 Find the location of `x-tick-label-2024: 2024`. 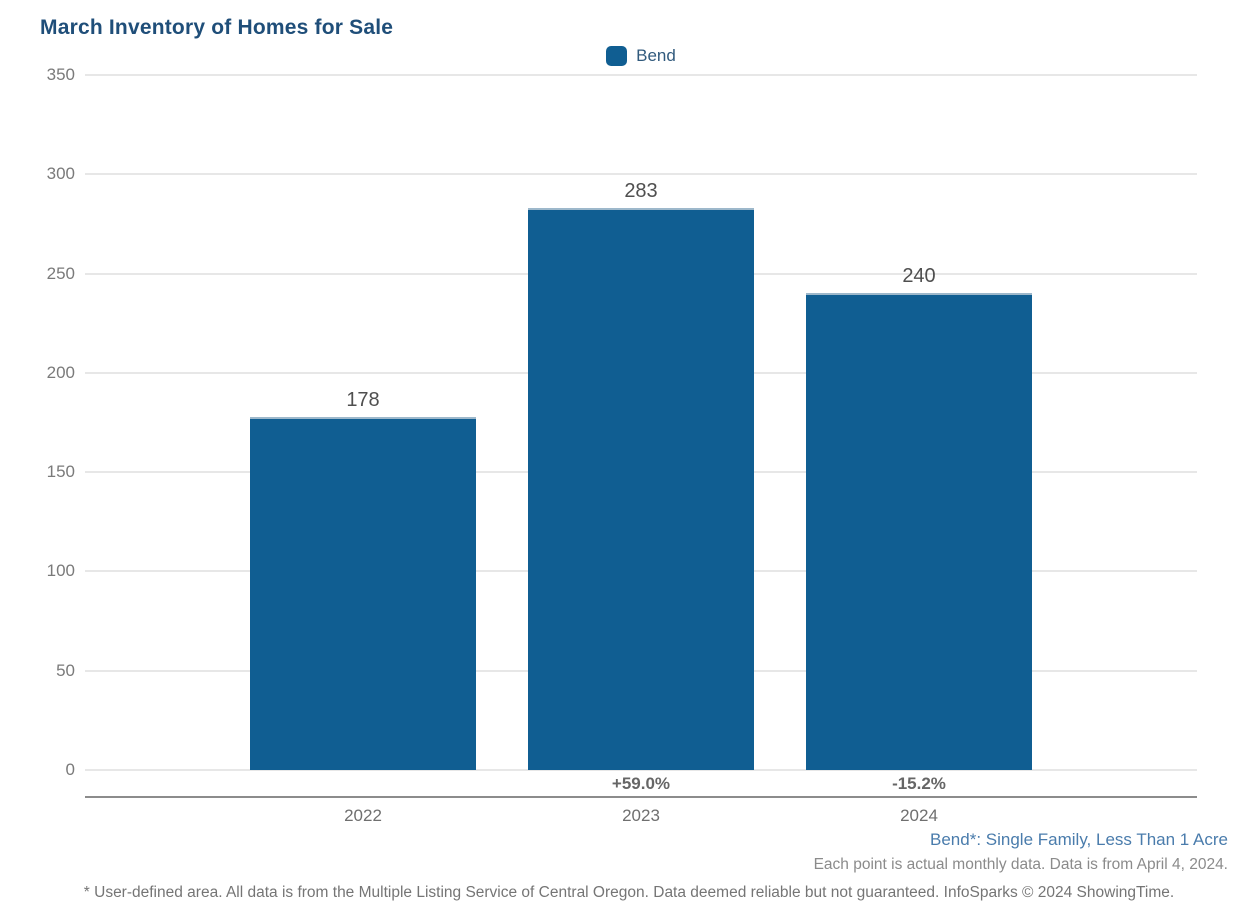

x-tick-label-2024: 2024 is located at coordinates (919, 815).